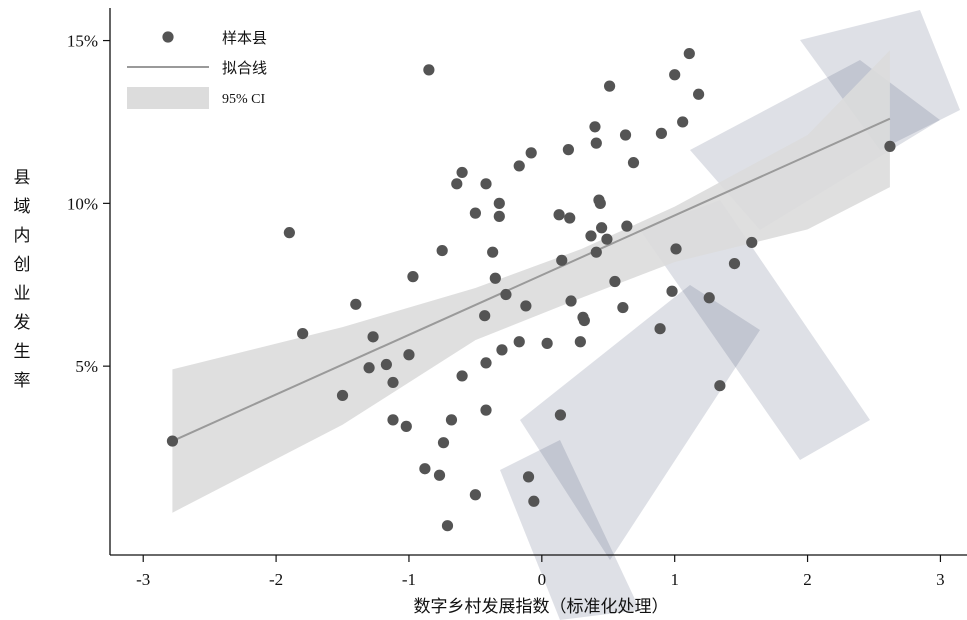  What do you see at coordinates (22, 279) in the screenshot?
I see `y-axis-title: 县域内创业发生率` at bounding box center [22, 279].